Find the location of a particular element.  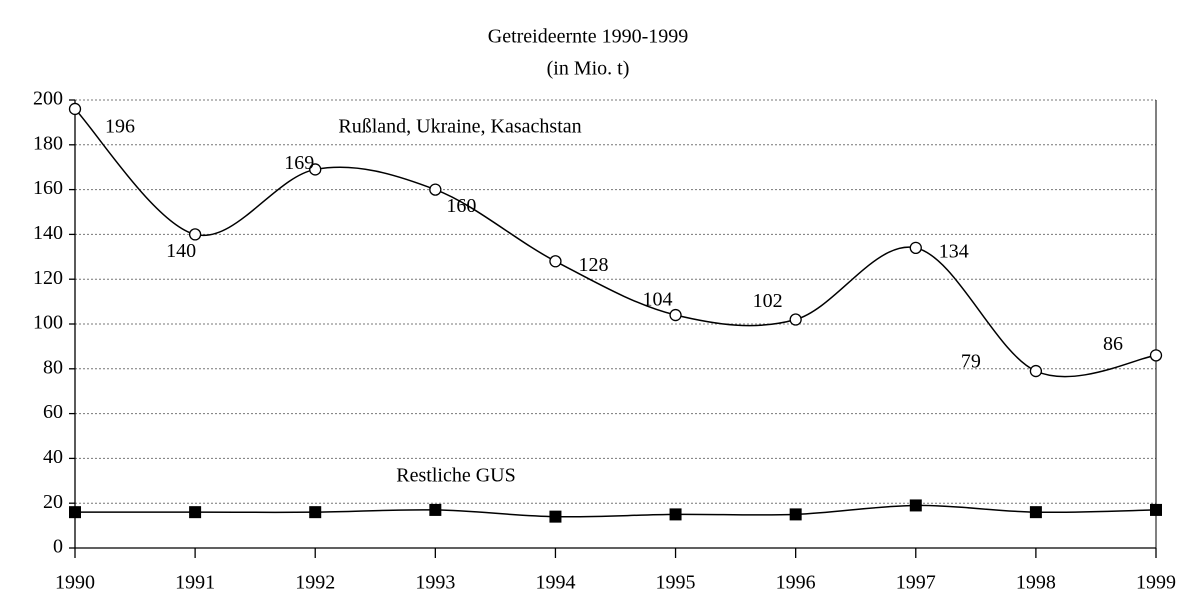

x-tick-label: 1993 is located at coordinates (435, 583).